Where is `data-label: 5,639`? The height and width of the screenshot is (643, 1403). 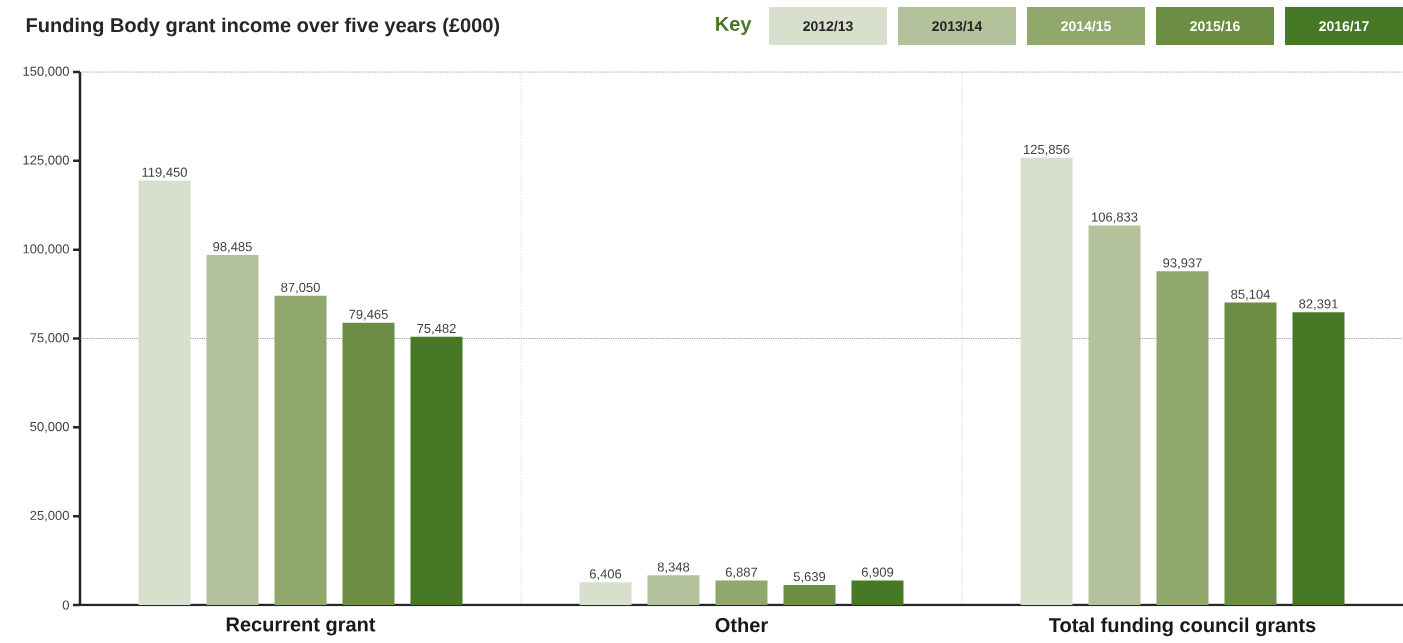
data-label: 5,639 is located at coordinates (809, 577).